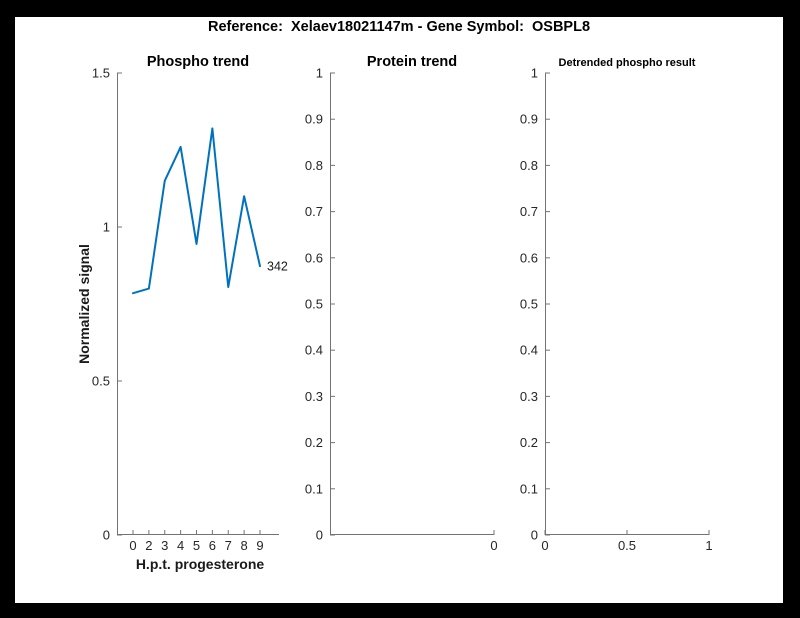 The width and height of the screenshot is (800, 618). Describe the element at coordinates (314, 119) in the screenshot. I see `protein-trend-y-tick-label: 0.9` at that location.